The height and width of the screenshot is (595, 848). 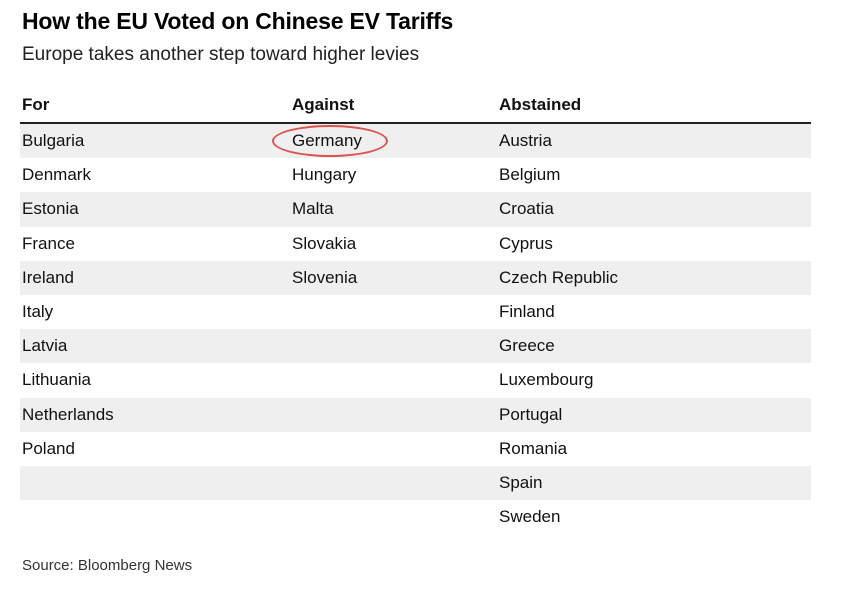 What do you see at coordinates (525, 140) in the screenshot?
I see `cell-abstained: Austria` at bounding box center [525, 140].